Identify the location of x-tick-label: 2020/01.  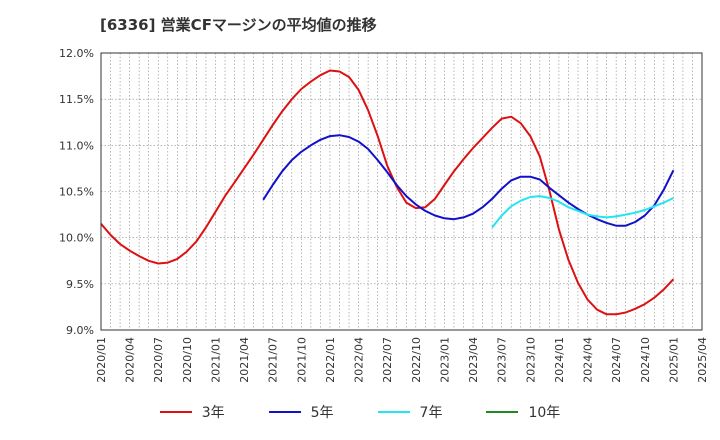
(101, 360).